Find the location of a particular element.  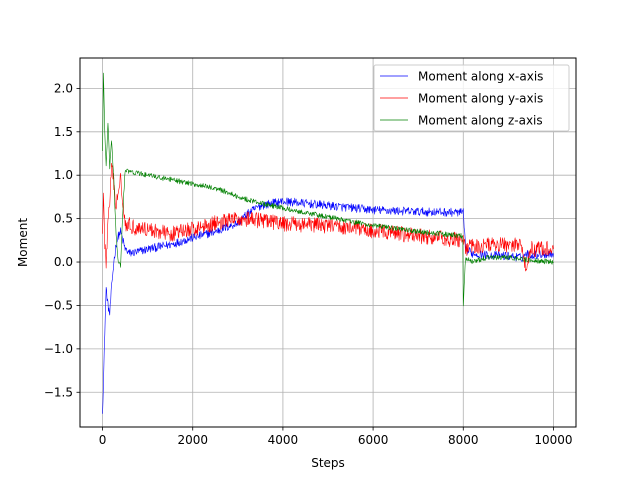

x-tick-label: 2000 is located at coordinates (192, 440).